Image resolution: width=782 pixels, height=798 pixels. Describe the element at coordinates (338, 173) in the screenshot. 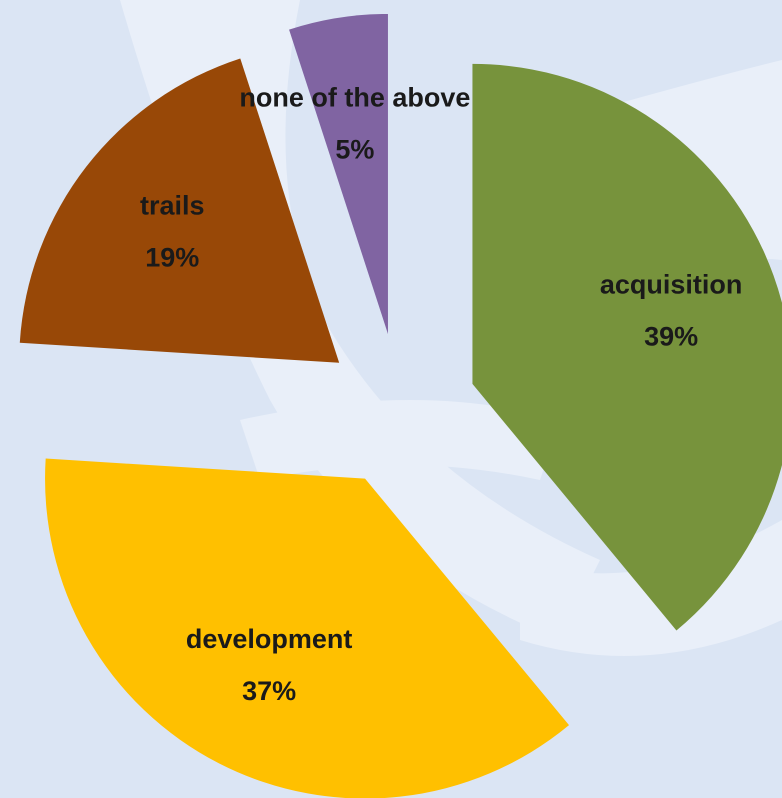

I see `pie-slice` at that location.